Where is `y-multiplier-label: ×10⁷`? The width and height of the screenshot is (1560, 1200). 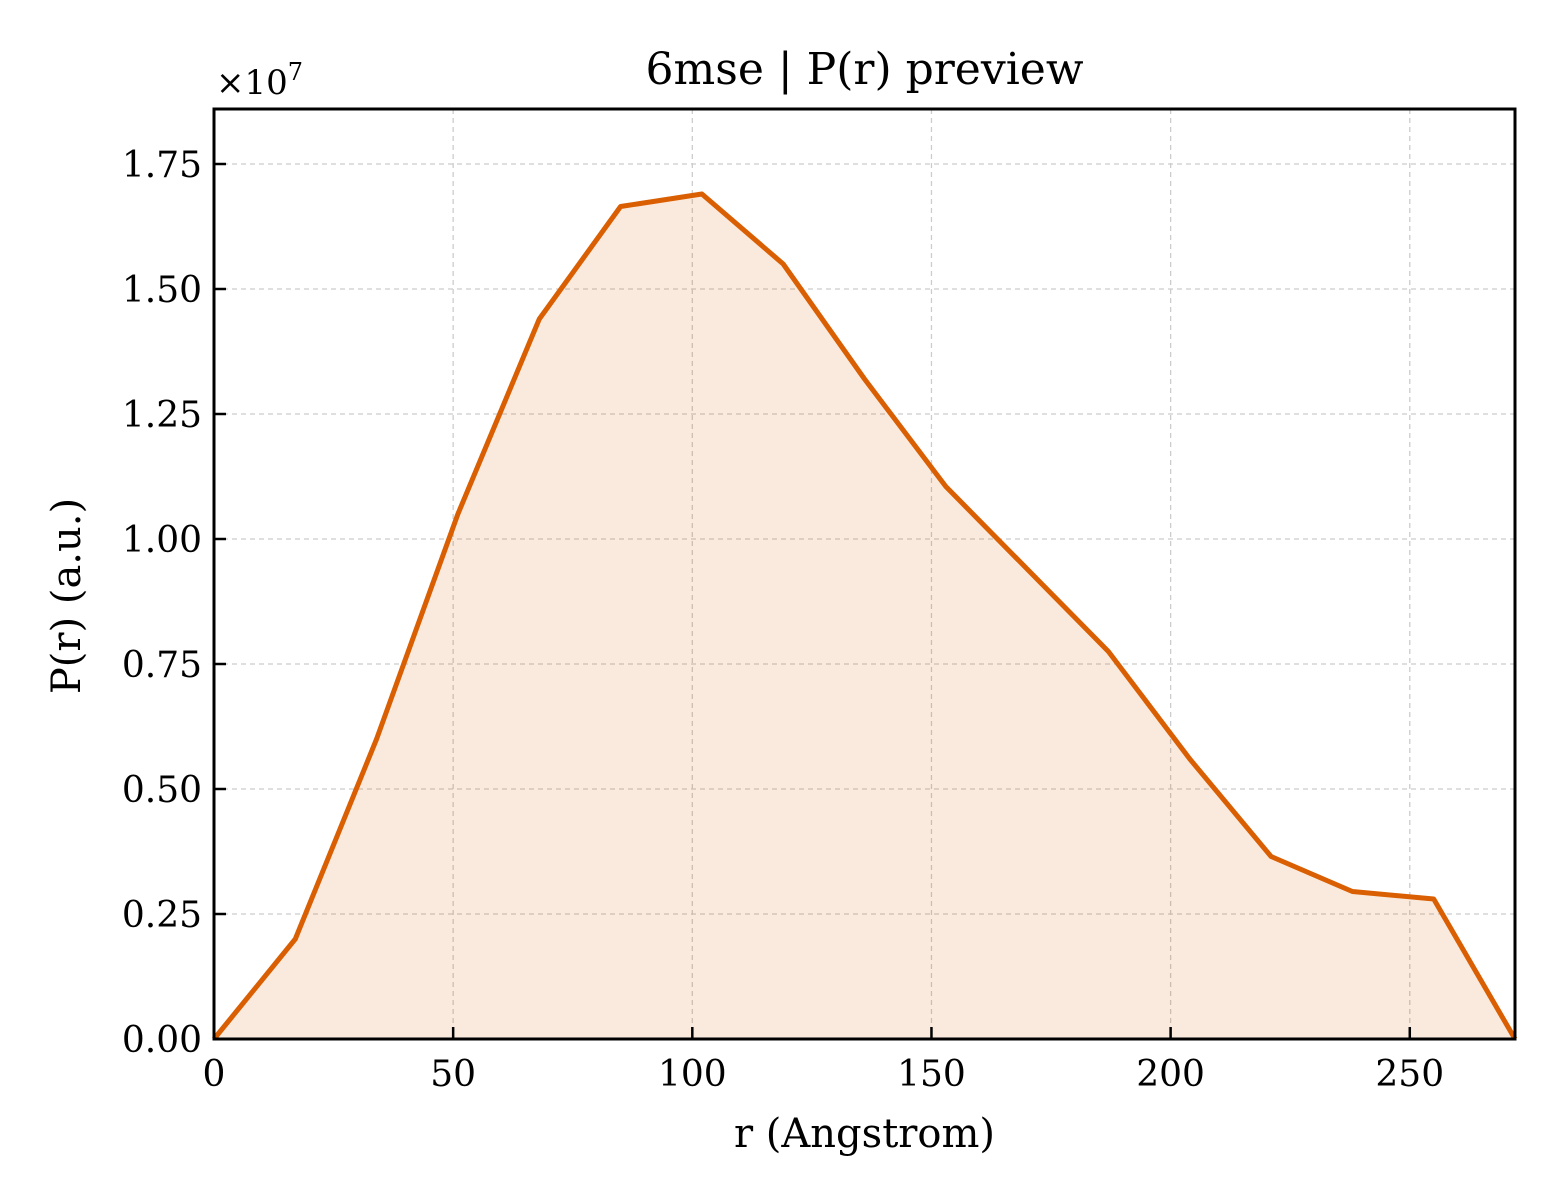 y-multiplier-label: ×10⁷ is located at coordinates (259, 80).